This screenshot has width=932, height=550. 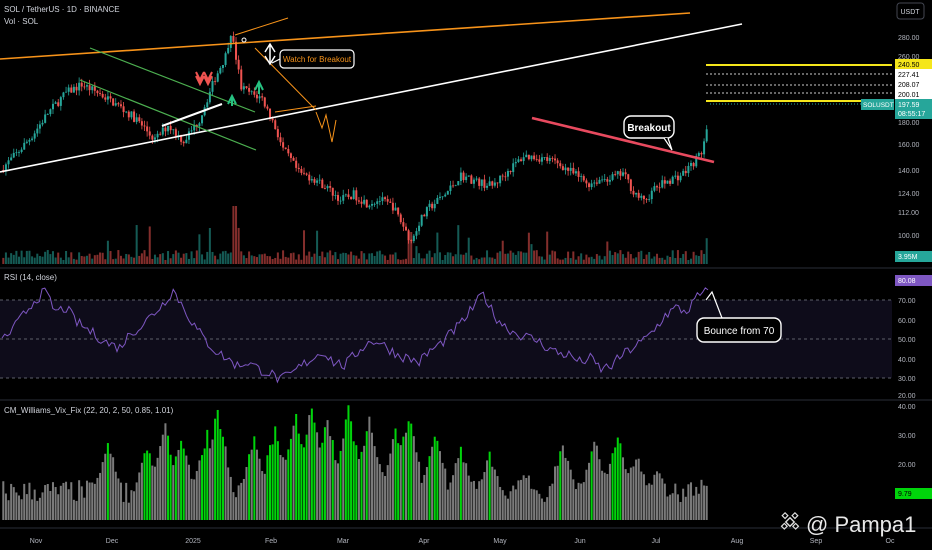 What do you see at coordinates (326, 127) in the screenshot?
I see `orange-zigzag` at bounding box center [326, 127].